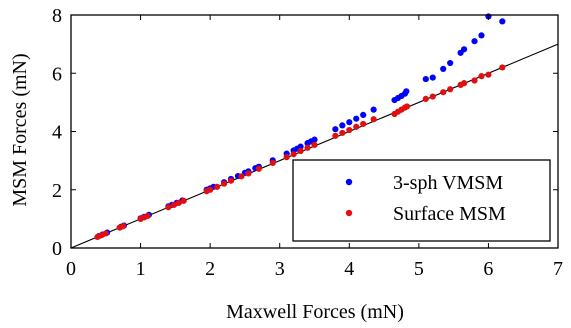  Describe the element at coordinates (419, 269) in the screenshot. I see `x-tick-label: 5` at that location.